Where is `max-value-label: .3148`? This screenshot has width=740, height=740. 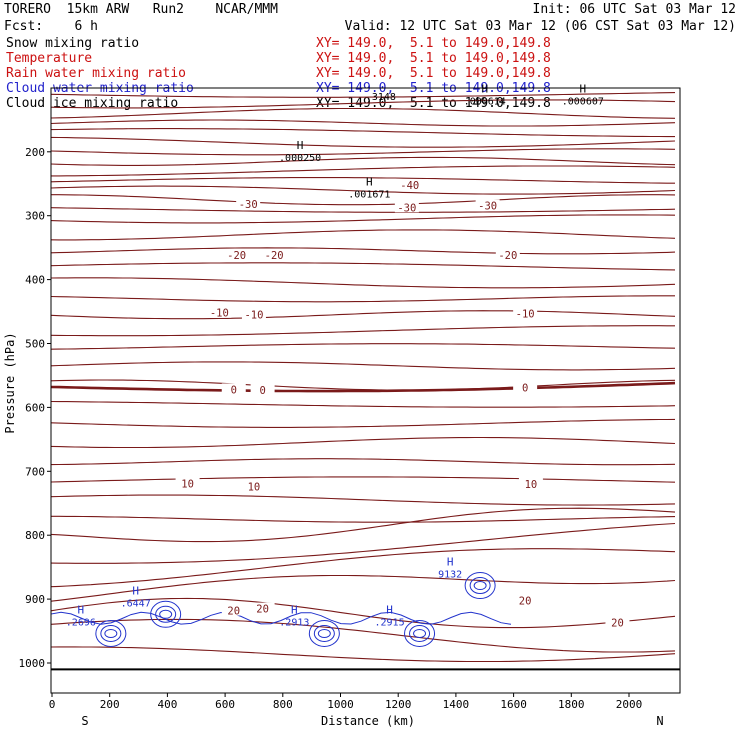
max-value-label: .3148 is located at coordinates (381, 97).